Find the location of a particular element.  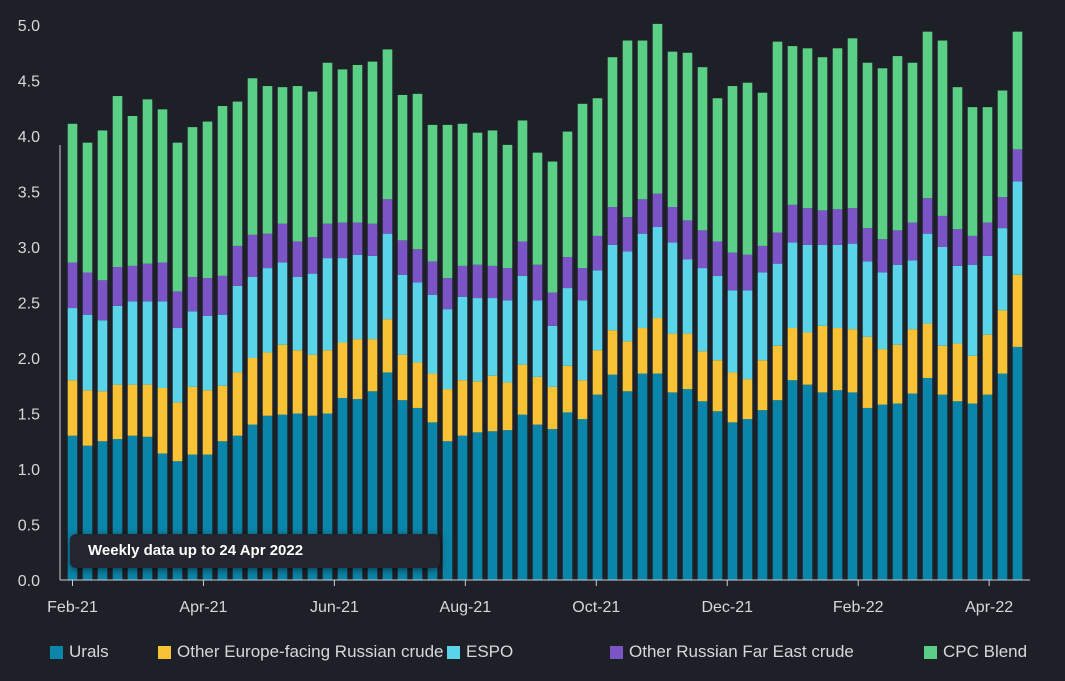

x-tick-label: Feb-22 is located at coordinates (858, 607).